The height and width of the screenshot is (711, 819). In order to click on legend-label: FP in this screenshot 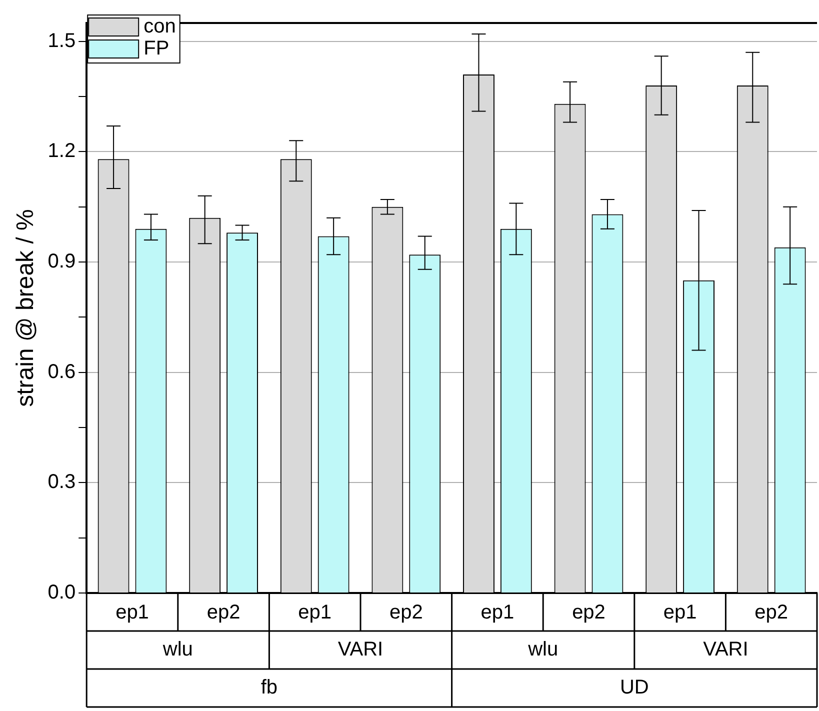, I will do `click(157, 49)`.